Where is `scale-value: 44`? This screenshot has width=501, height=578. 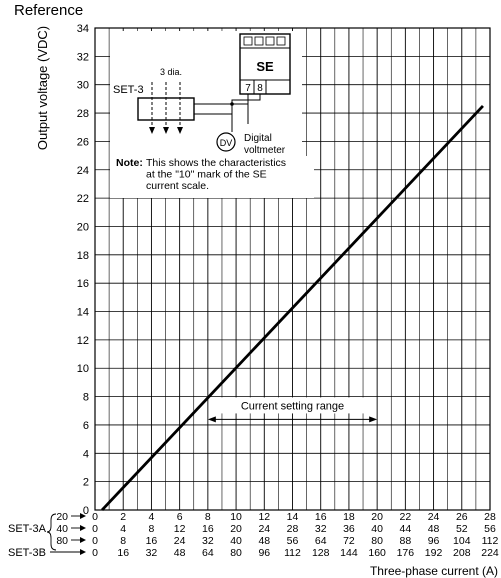 scale-value: 44 is located at coordinates (406, 529).